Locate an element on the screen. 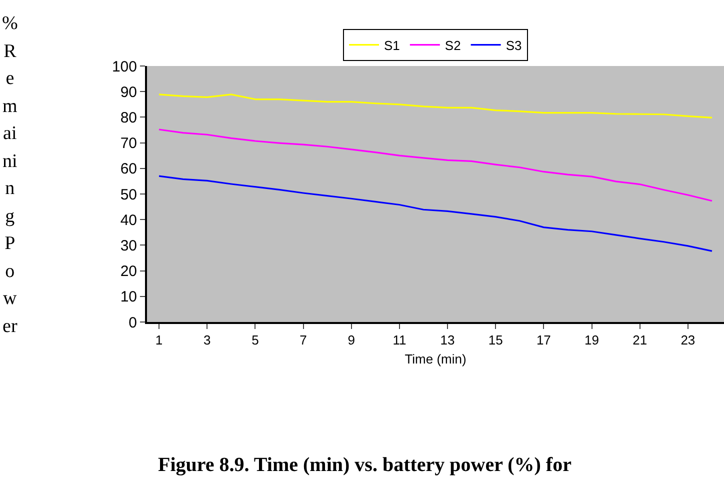 Image resolution: width=724 pixels, height=491 pixels. x-axis-title: Time (min) is located at coordinates (435, 359).